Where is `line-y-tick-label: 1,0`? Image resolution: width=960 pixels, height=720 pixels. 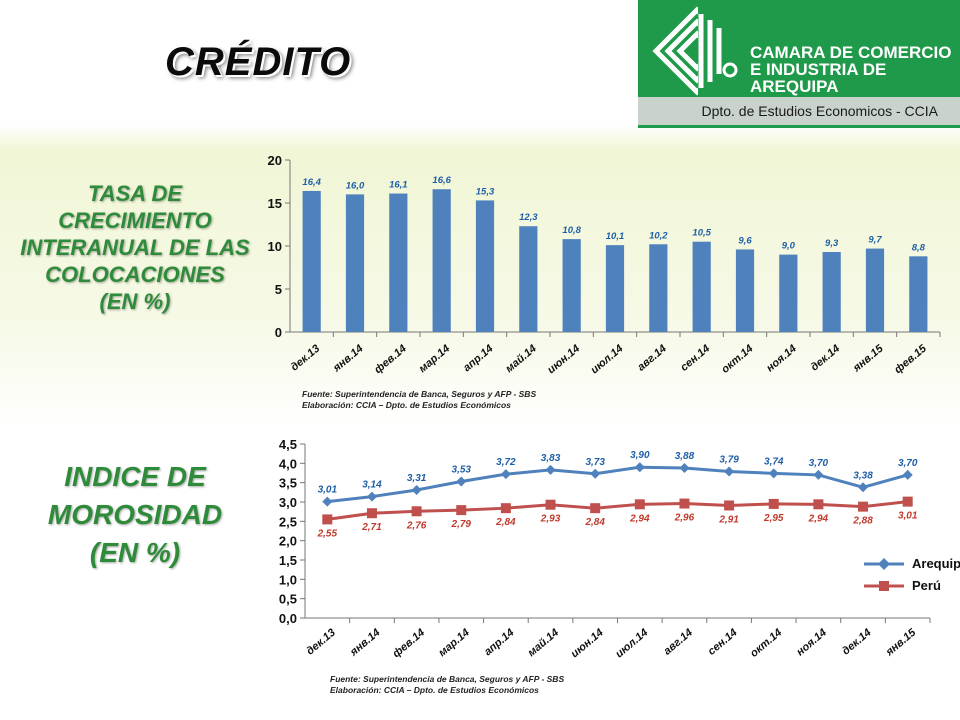 line-y-tick-label: 1,0 is located at coordinates (288, 579).